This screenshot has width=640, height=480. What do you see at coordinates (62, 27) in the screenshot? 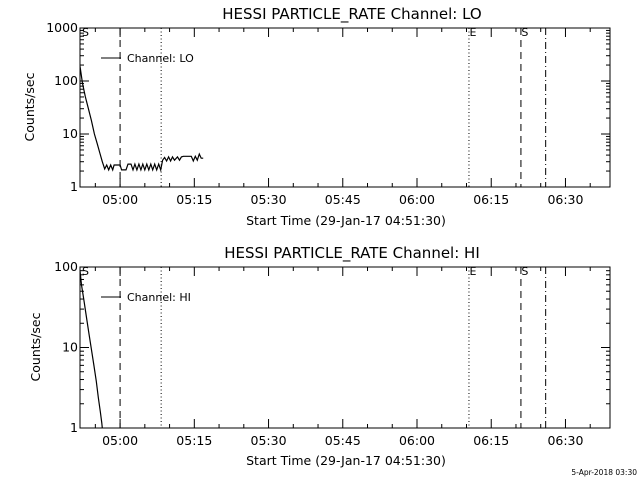
I see `y-tick-label: 1000` at bounding box center [62, 27].